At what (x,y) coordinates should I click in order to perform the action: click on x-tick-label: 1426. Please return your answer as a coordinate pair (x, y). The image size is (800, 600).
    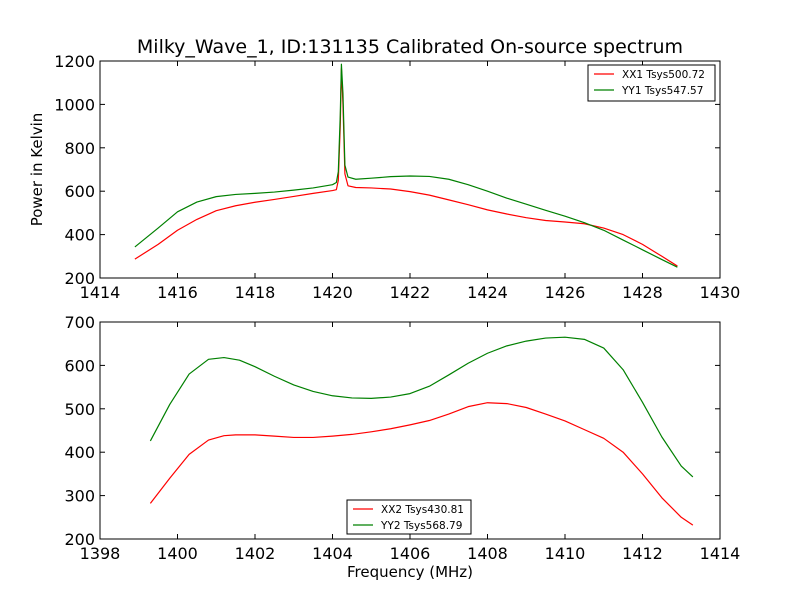
    Looking at the image, I should click on (565, 292).